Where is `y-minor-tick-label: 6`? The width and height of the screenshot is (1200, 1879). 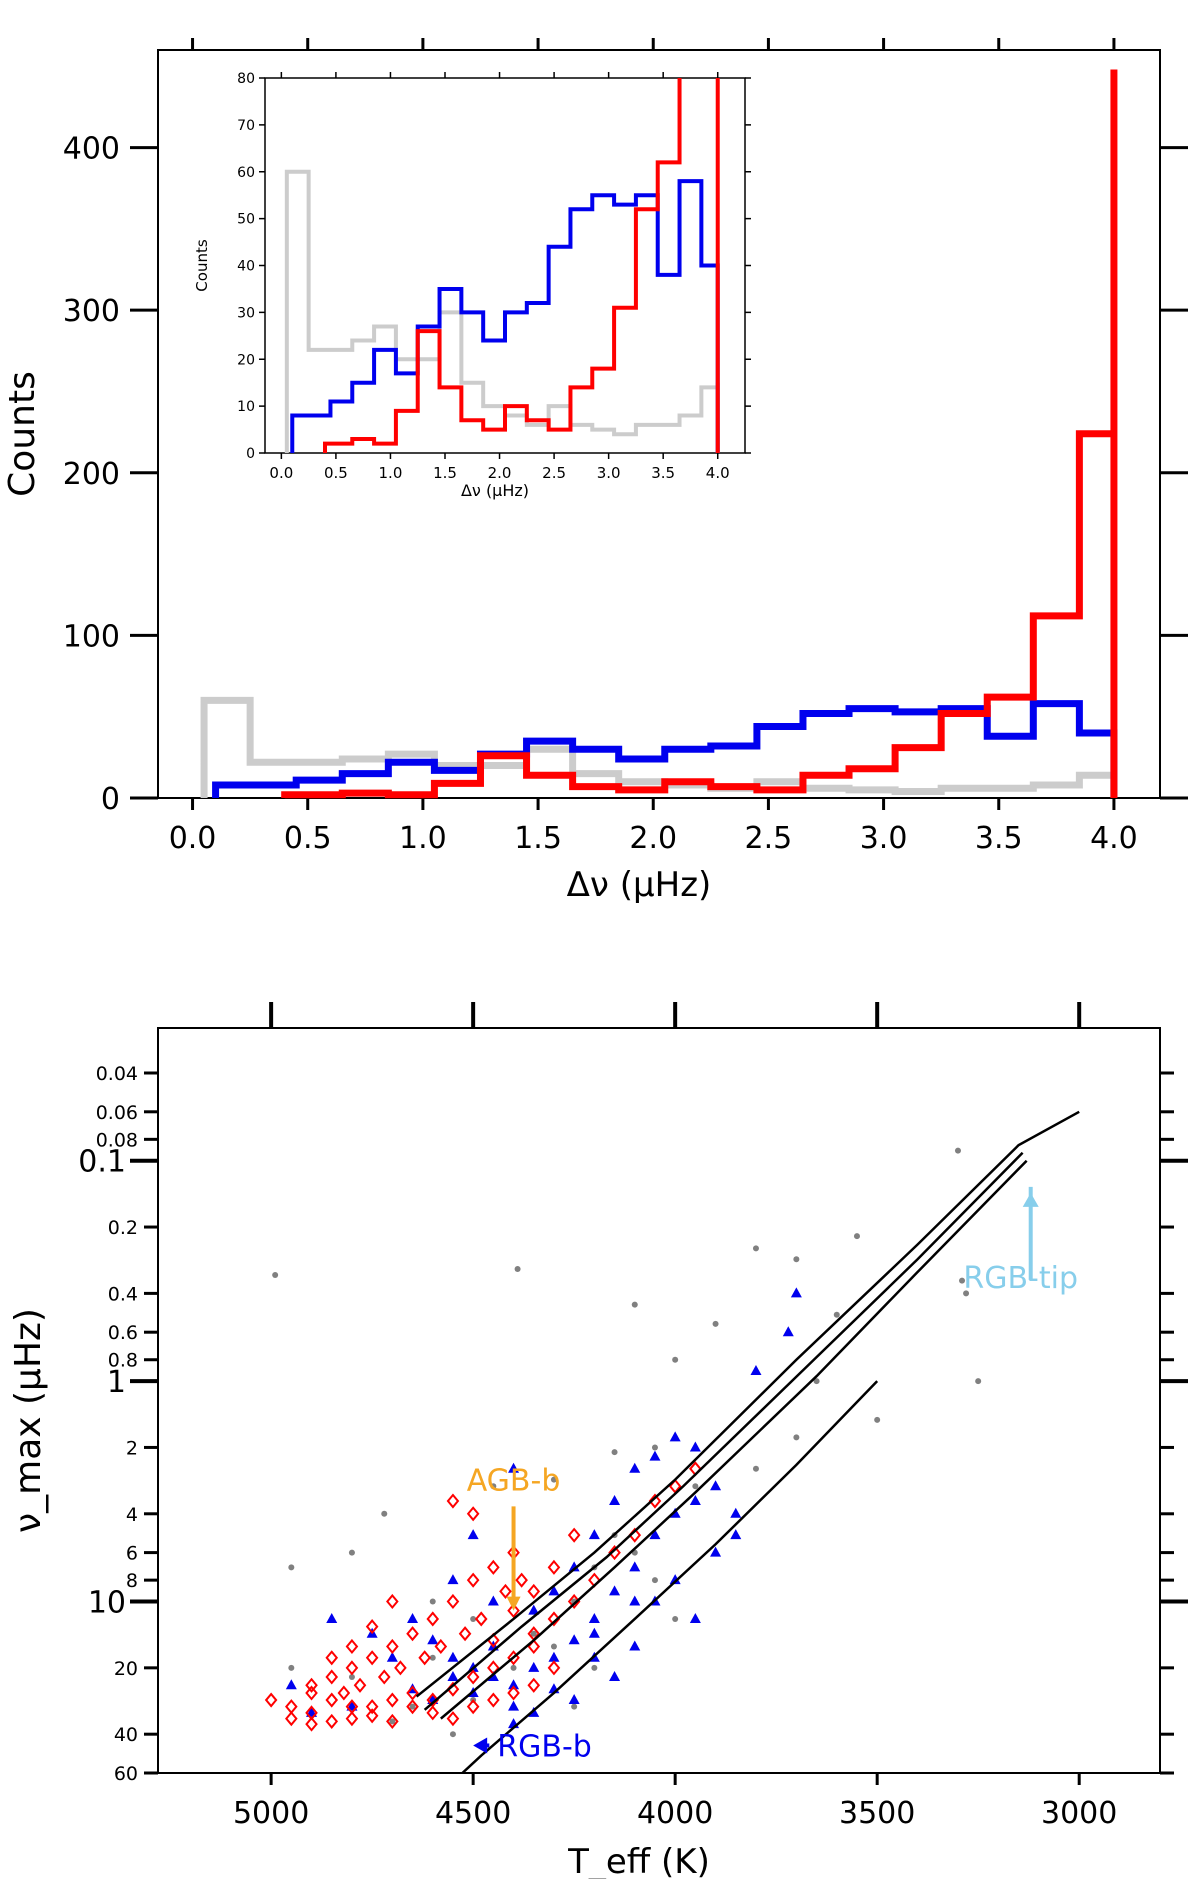
y-minor-tick-label: 6 is located at coordinates (132, 1554).